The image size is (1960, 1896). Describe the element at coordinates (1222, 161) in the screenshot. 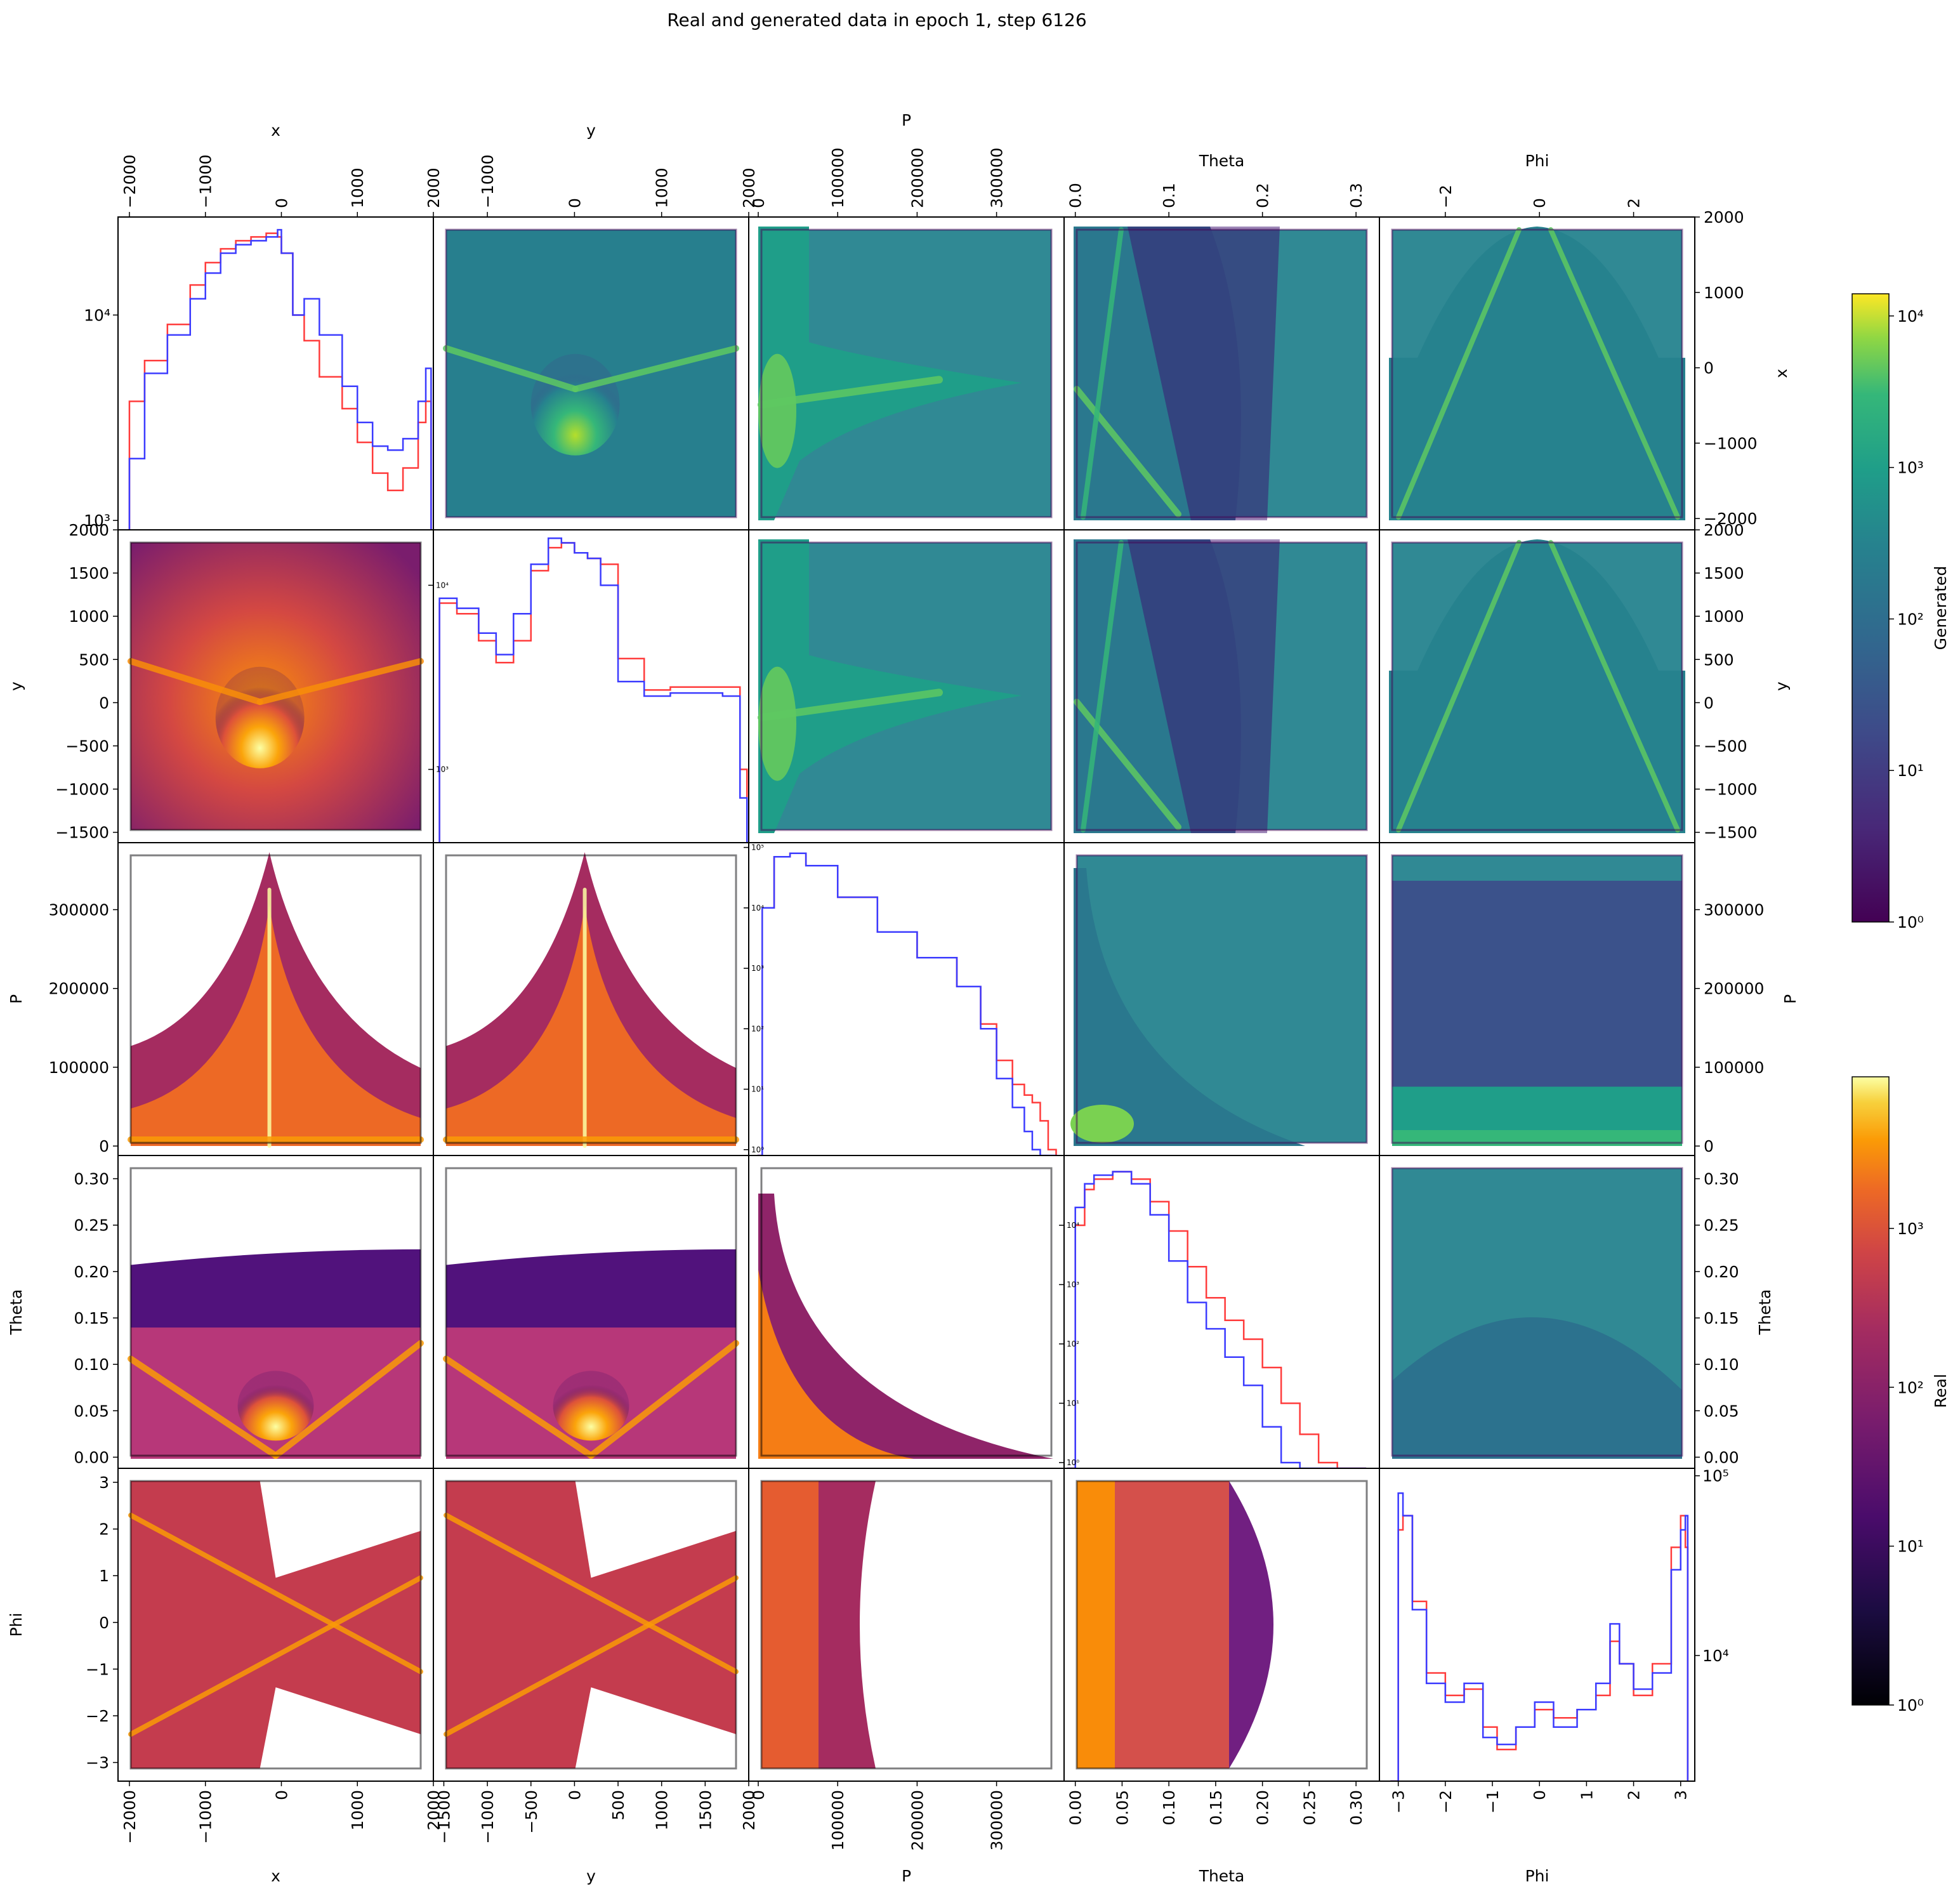

I see `xaxis-top-label-Theta: Theta` at that location.